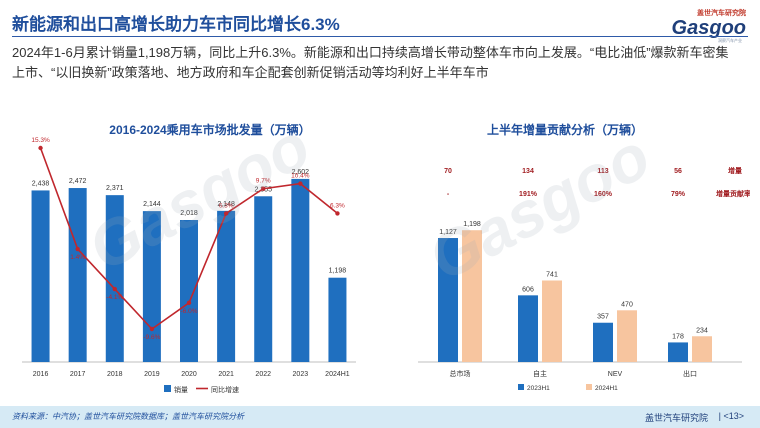  Describe the element at coordinates (702, 330) in the screenshot. I see `bar-2024h1-label: 234` at that location.